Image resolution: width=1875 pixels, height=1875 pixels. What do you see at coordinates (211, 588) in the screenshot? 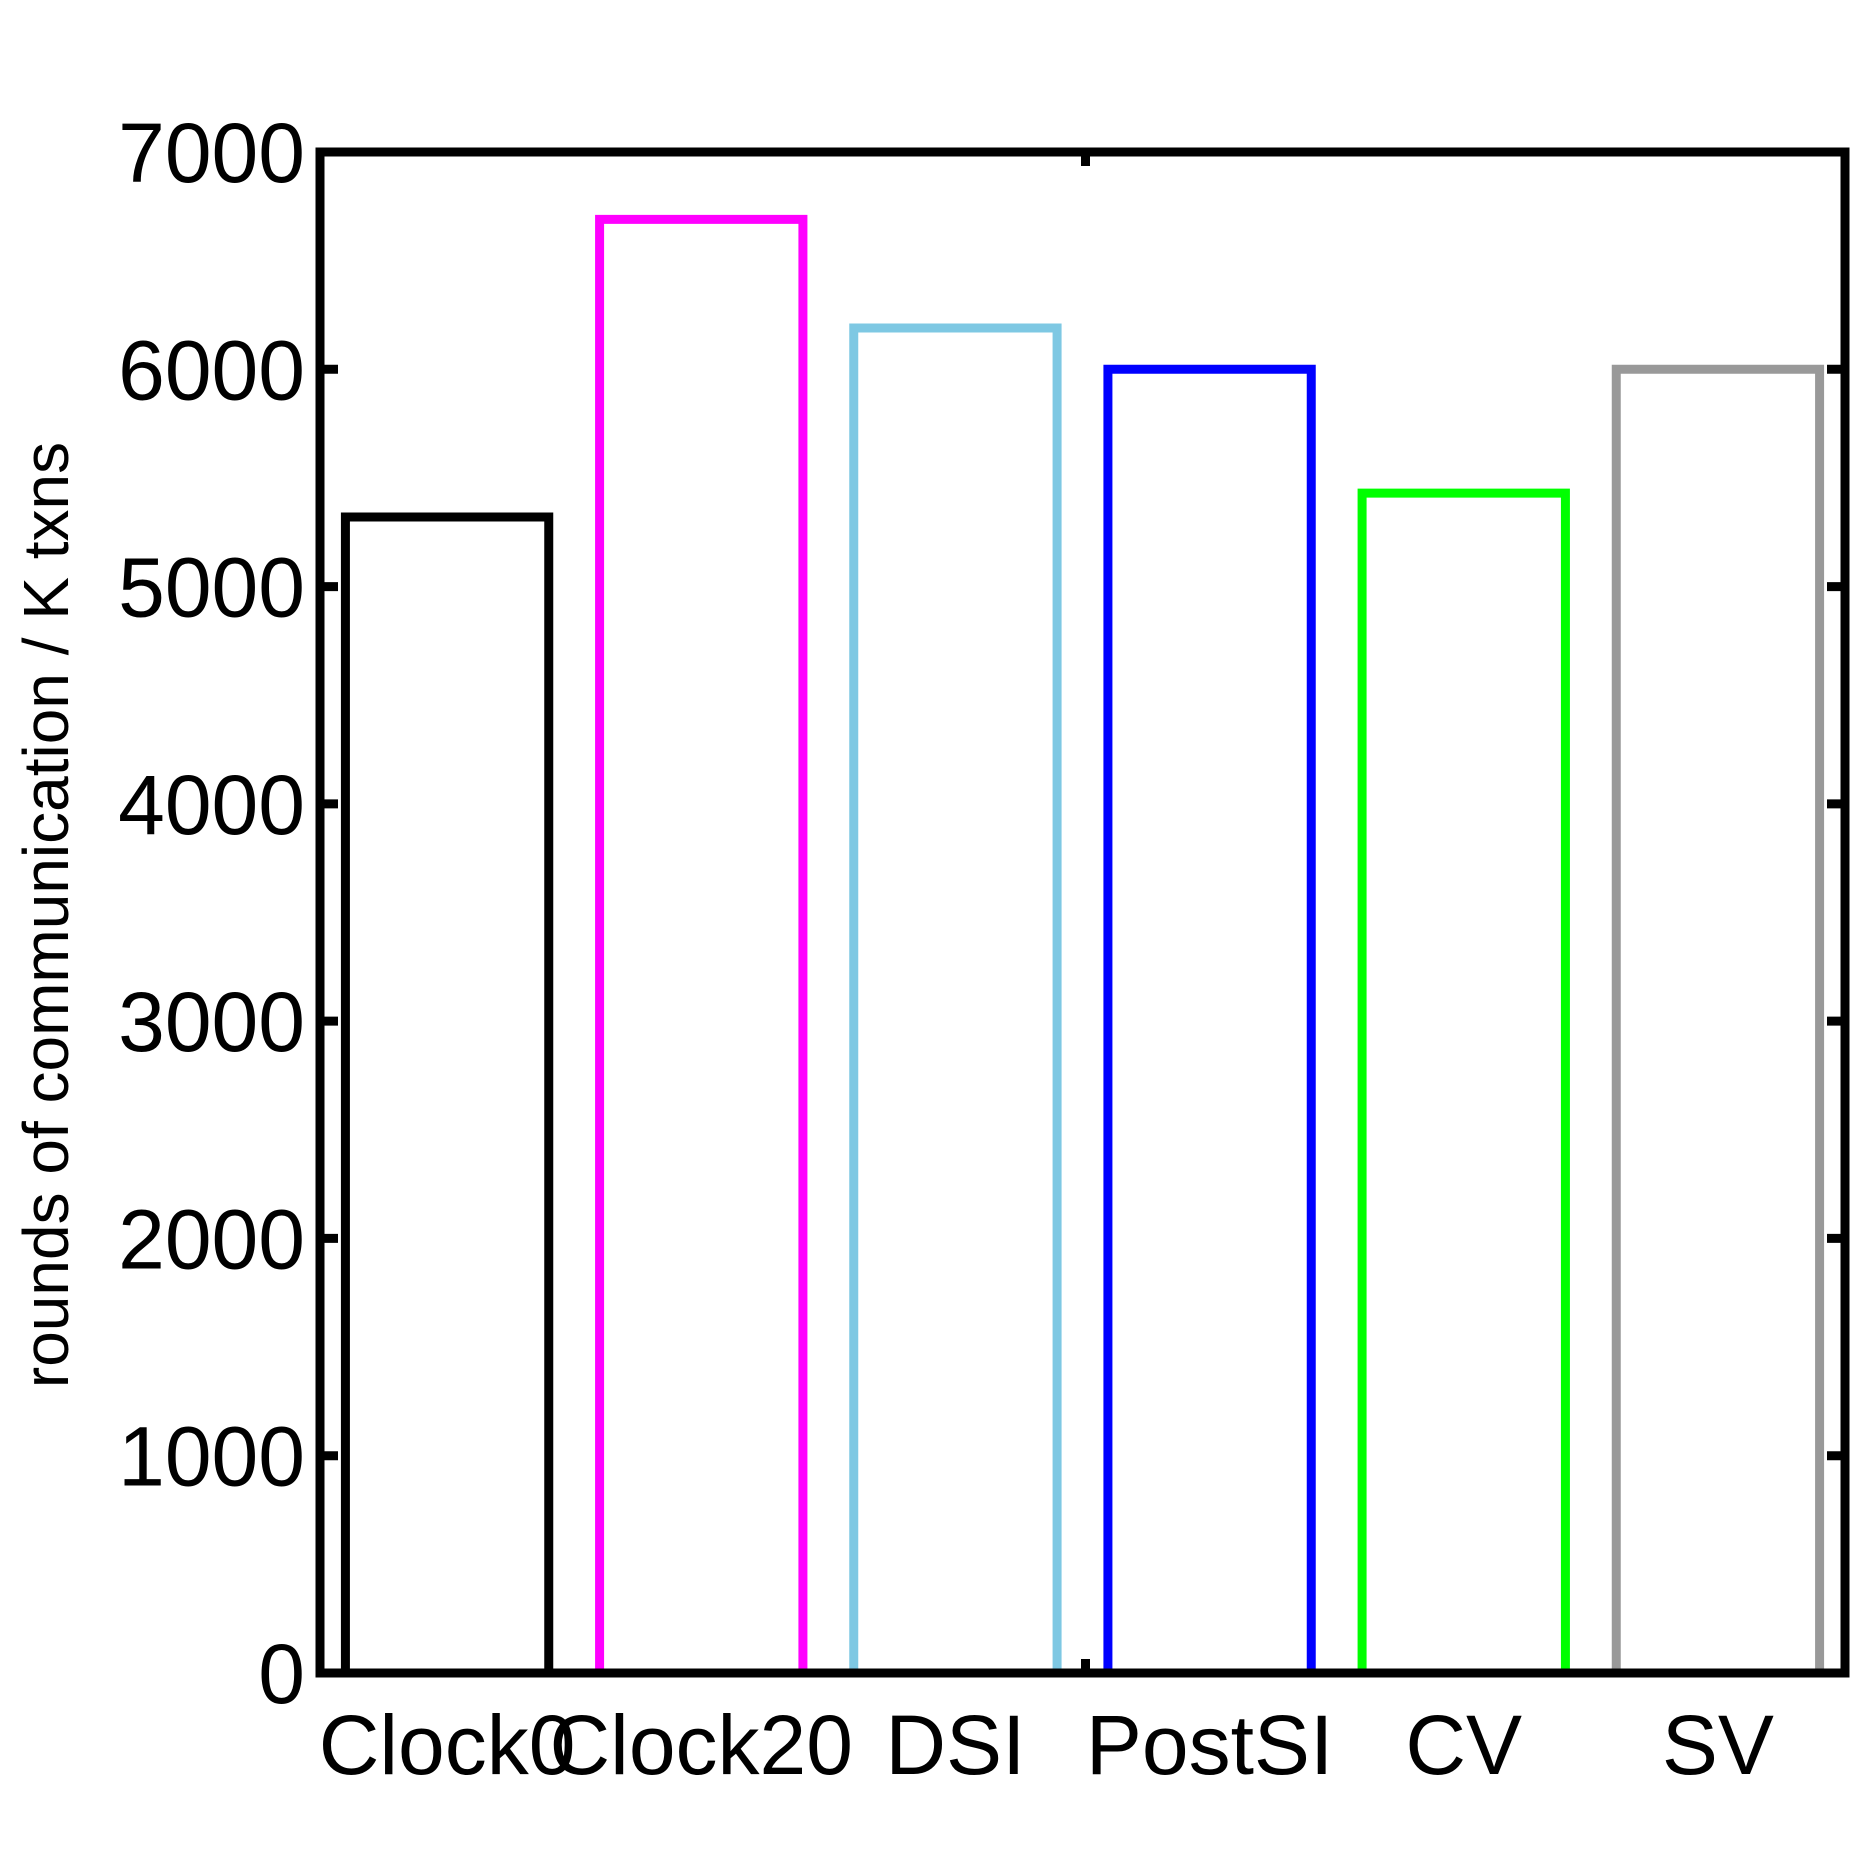
I see `y-tick-label: 5000` at bounding box center [211, 588].